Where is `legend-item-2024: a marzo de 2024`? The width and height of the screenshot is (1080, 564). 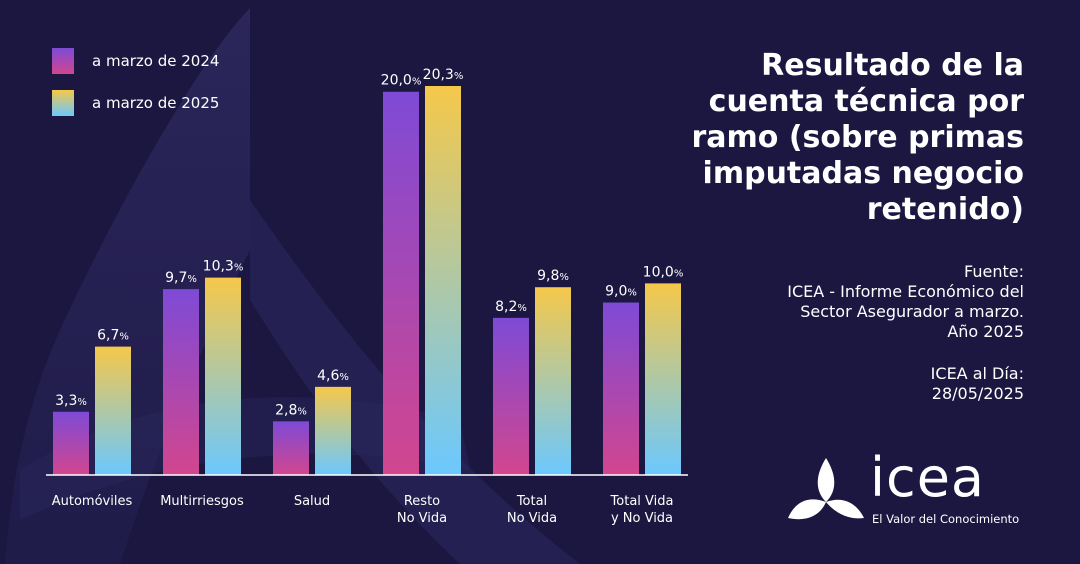
legend-item-2024: a marzo de 2024 is located at coordinates (135, 61).